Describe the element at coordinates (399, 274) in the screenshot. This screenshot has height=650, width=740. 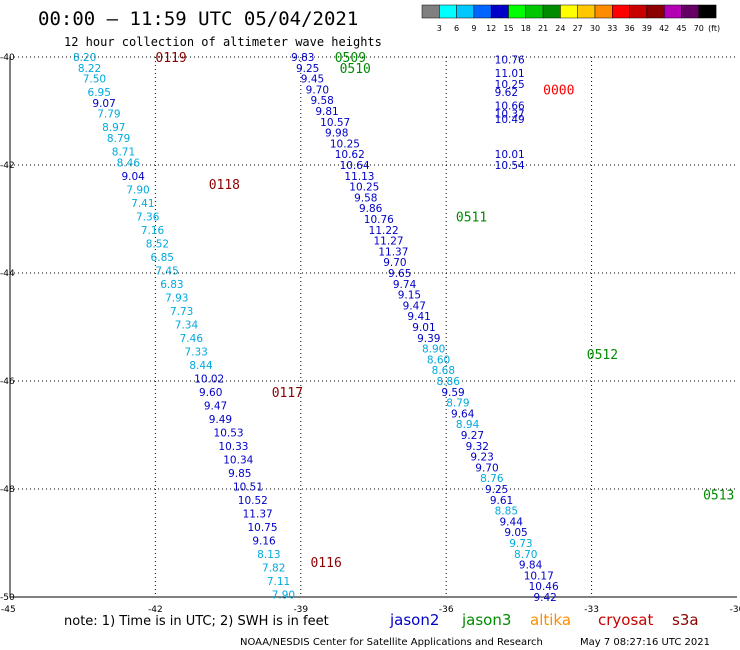
I see `wave-height-value: 9.65` at that location.